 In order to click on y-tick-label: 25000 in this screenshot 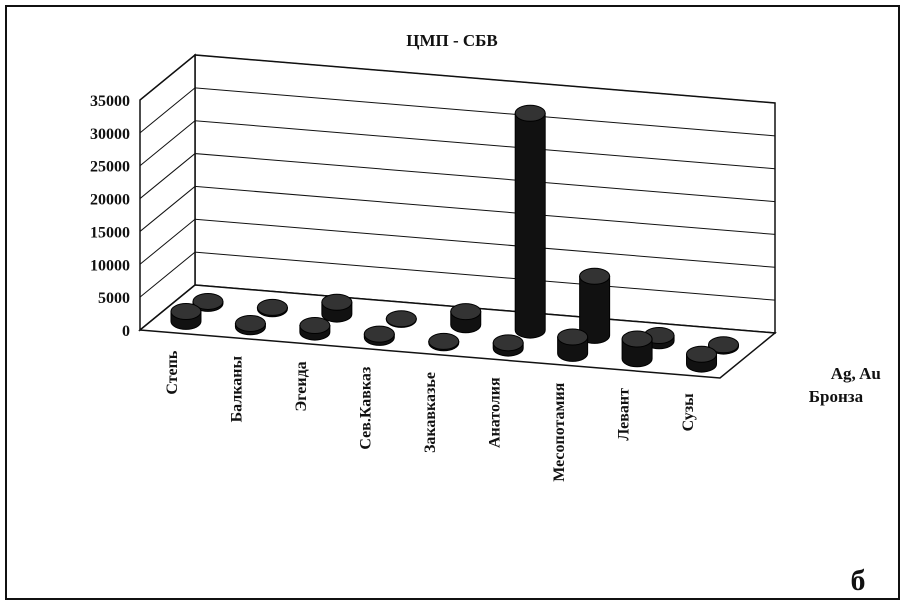, I will do `click(110, 167)`.